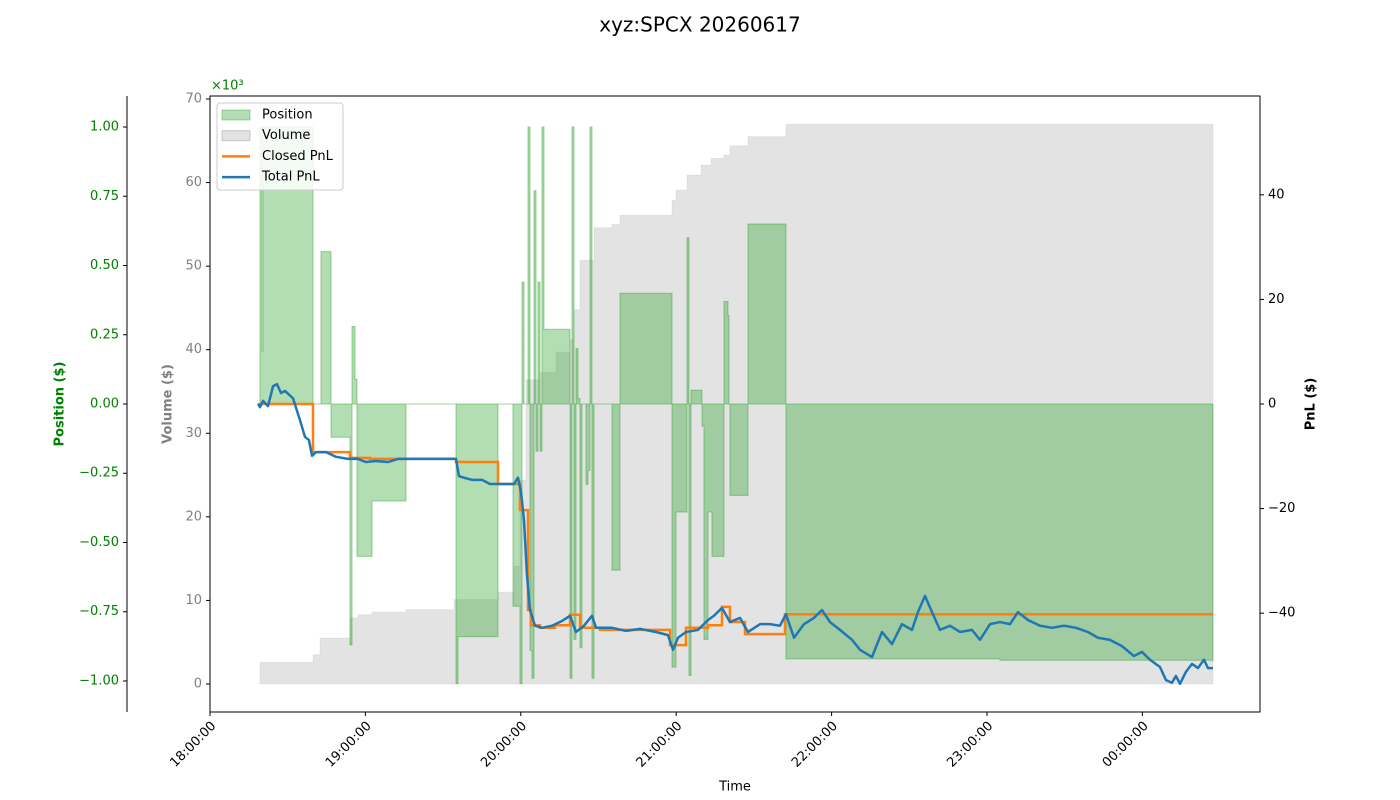 The height and width of the screenshot is (800, 1400). What do you see at coordinates (104, 265) in the screenshot?
I see `position-tick-label: 0.50` at bounding box center [104, 265].